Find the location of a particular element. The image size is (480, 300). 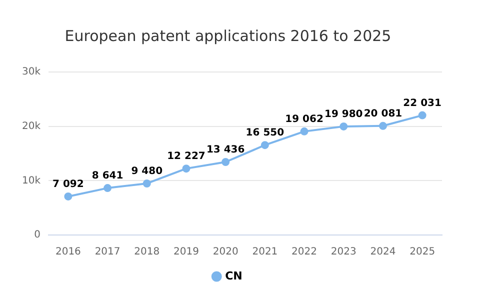

x-tick-label: 2017 is located at coordinates (107, 252).